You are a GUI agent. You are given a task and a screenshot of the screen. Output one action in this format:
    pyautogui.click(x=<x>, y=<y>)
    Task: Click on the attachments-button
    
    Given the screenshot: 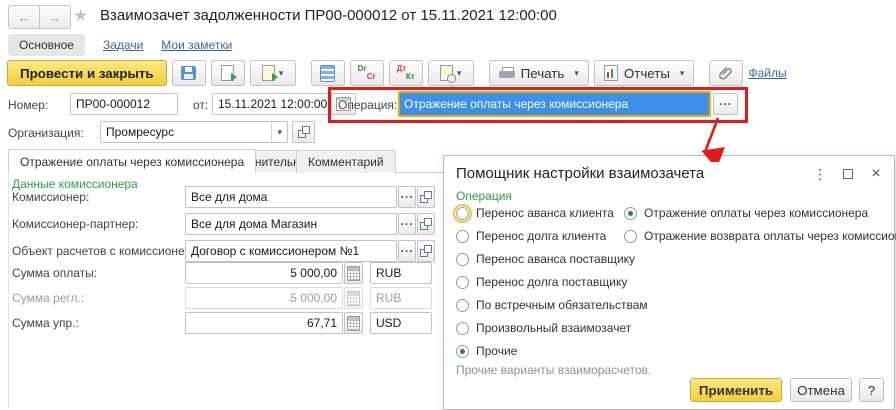 What is the action you would take?
    pyautogui.click(x=726, y=73)
    